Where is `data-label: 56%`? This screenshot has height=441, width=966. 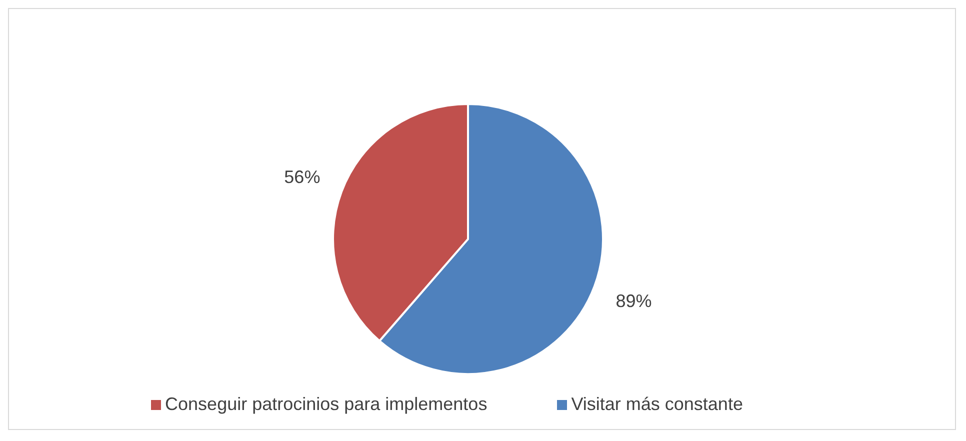
data-label: 56% is located at coordinates (302, 177).